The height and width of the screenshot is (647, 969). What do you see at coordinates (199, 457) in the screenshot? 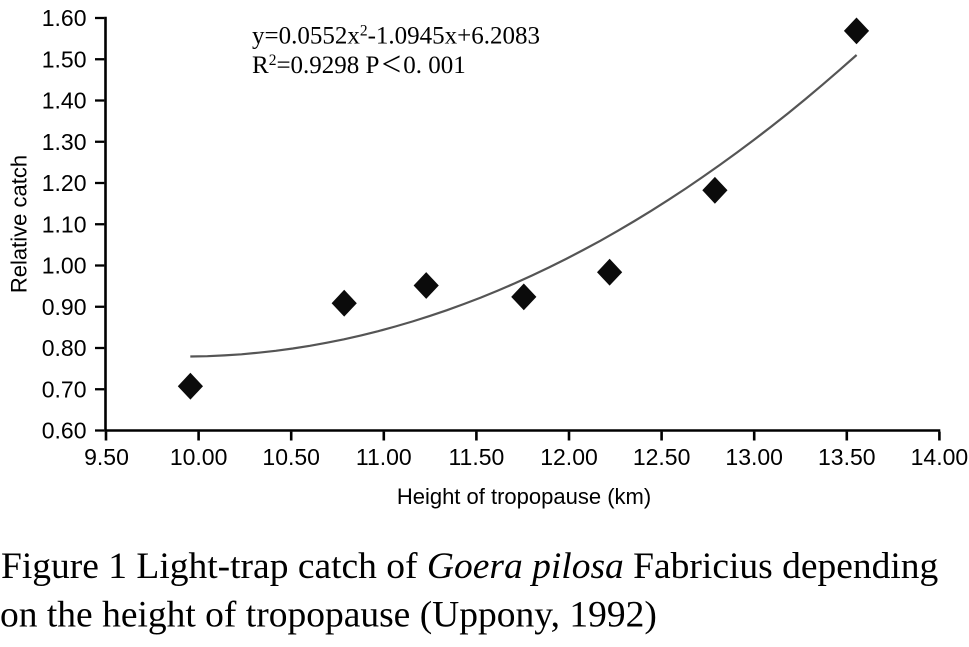
I see `svg-text: 10.00` at bounding box center [199, 457].